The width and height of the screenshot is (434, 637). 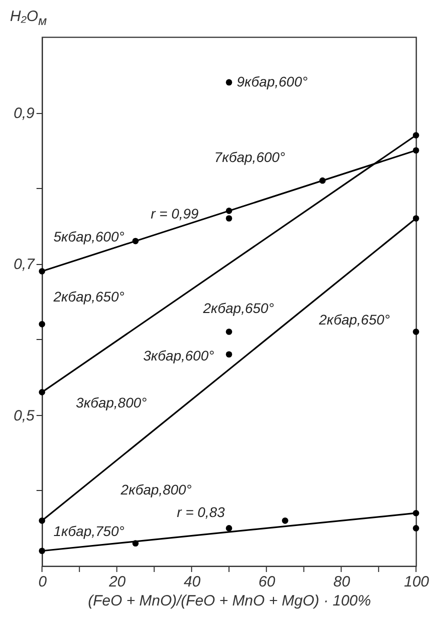 What do you see at coordinates (156, 489) in the screenshot?
I see `annotation: 2кбар,800°` at bounding box center [156, 489].